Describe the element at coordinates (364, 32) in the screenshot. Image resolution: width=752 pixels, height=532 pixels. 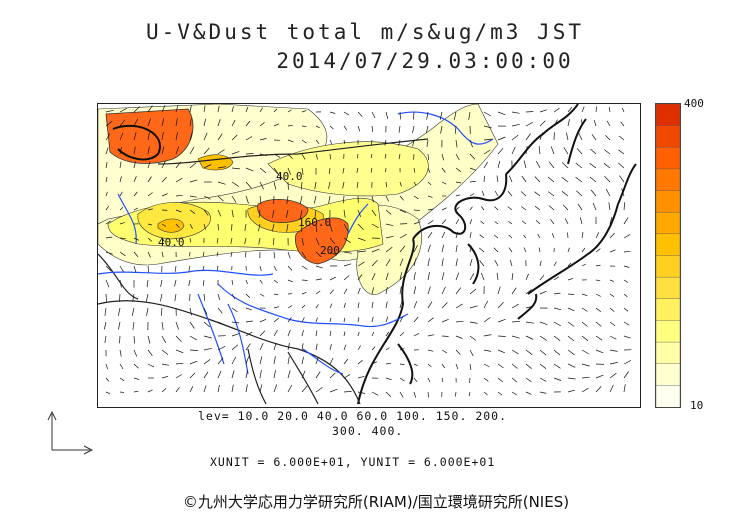
I see `chart-title: U-V&Dust total m/s&ug/m3 JST` at that location.